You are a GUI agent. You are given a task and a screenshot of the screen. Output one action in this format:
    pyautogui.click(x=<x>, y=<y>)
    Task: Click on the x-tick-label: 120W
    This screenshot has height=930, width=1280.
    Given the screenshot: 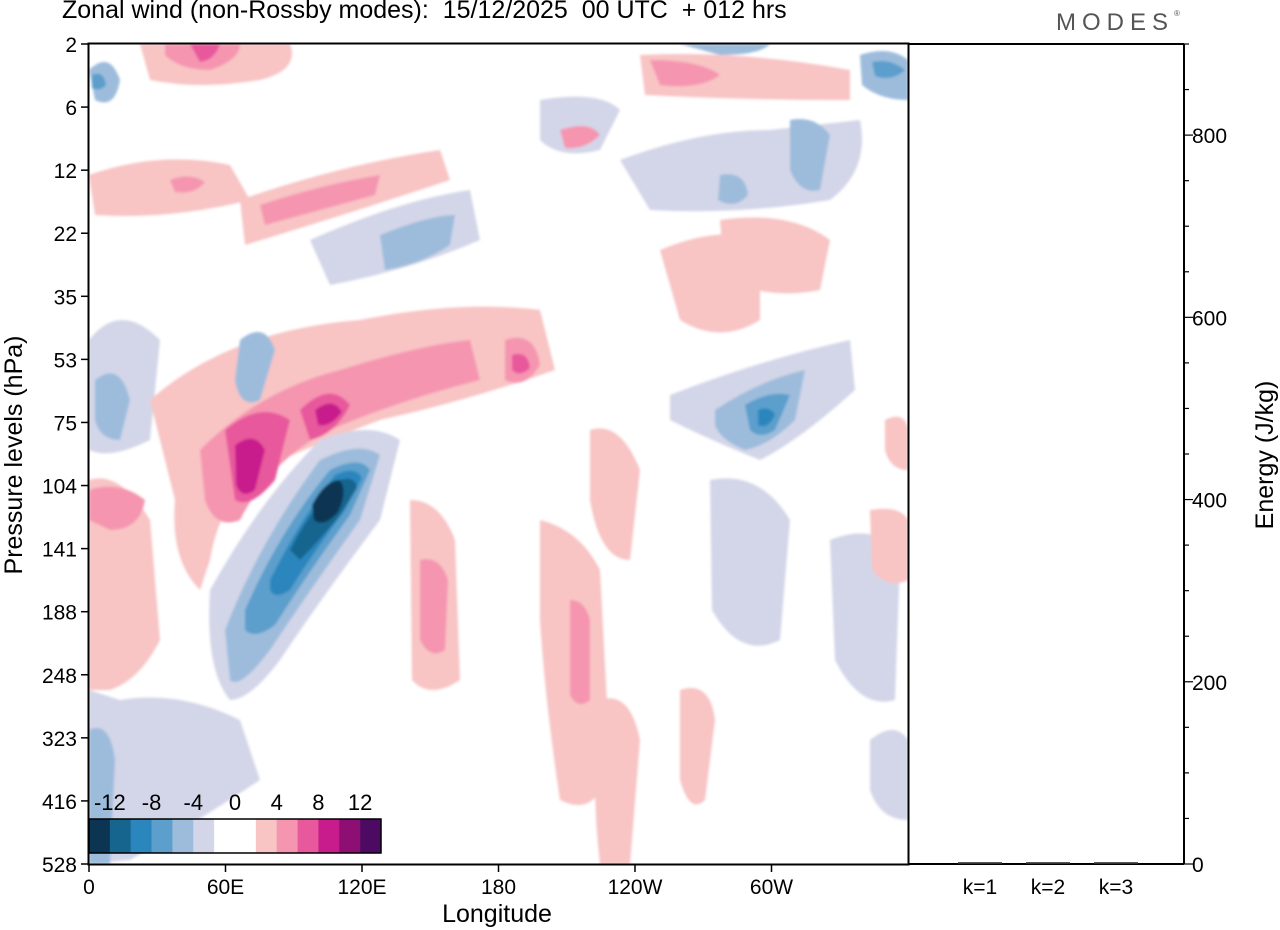 What is the action you would take?
    pyautogui.click(x=635, y=887)
    